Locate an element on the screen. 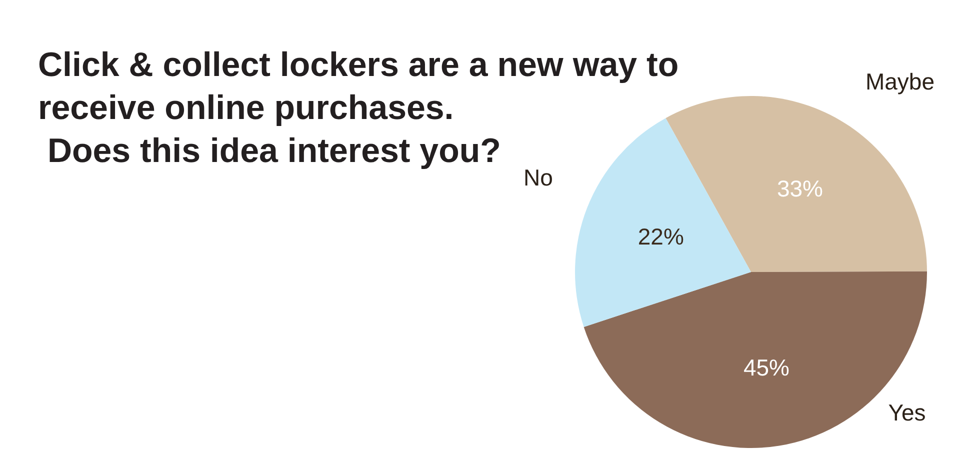  slice-label: Maybe is located at coordinates (900, 81).